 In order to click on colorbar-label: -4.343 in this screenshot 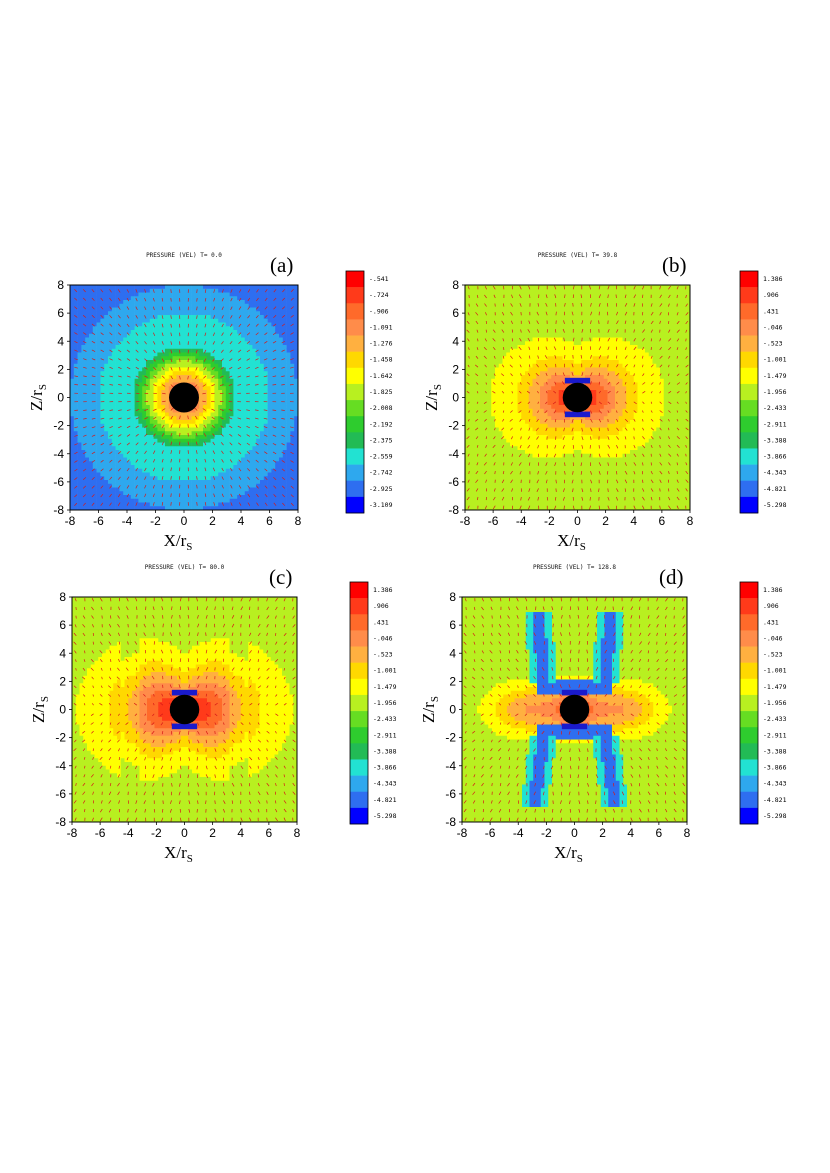, I will do `click(385, 784)`.